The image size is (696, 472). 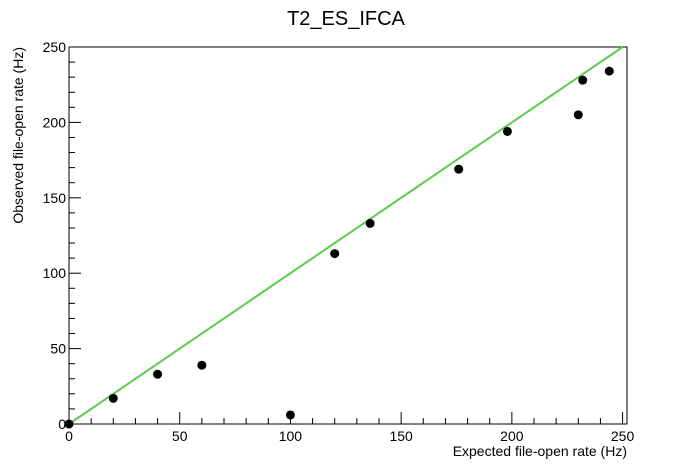 What do you see at coordinates (55, 198) in the screenshot?
I see `y-tick-label: 150` at bounding box center [55, 198].